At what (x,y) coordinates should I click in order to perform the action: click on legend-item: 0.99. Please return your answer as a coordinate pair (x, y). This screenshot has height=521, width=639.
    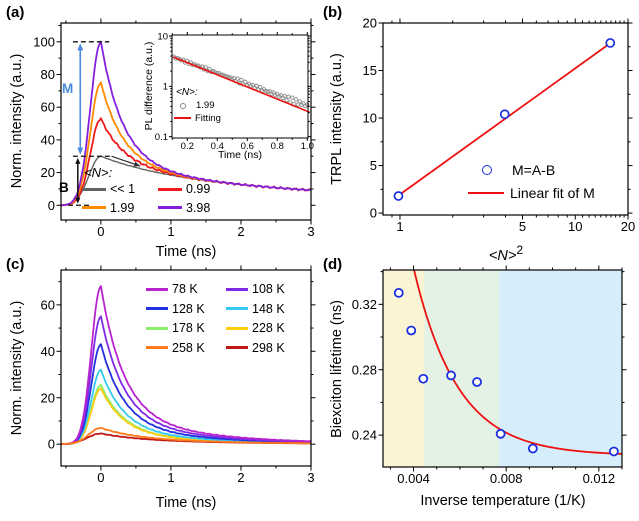
    Looking at the image, I should click on (184, 189).